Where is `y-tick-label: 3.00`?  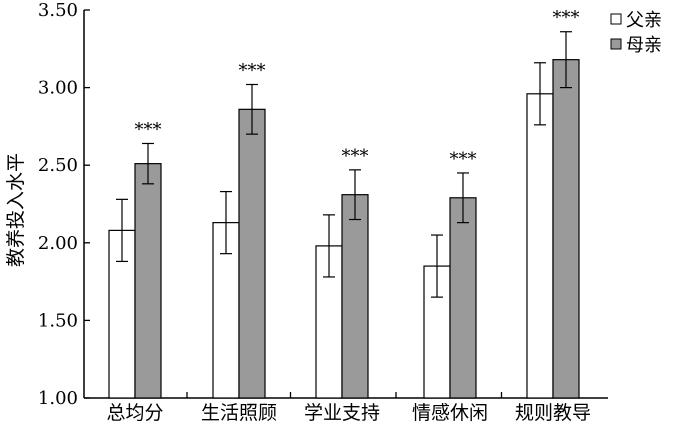 y-tick-label: 3.00 is located at coordinates (58, 88).